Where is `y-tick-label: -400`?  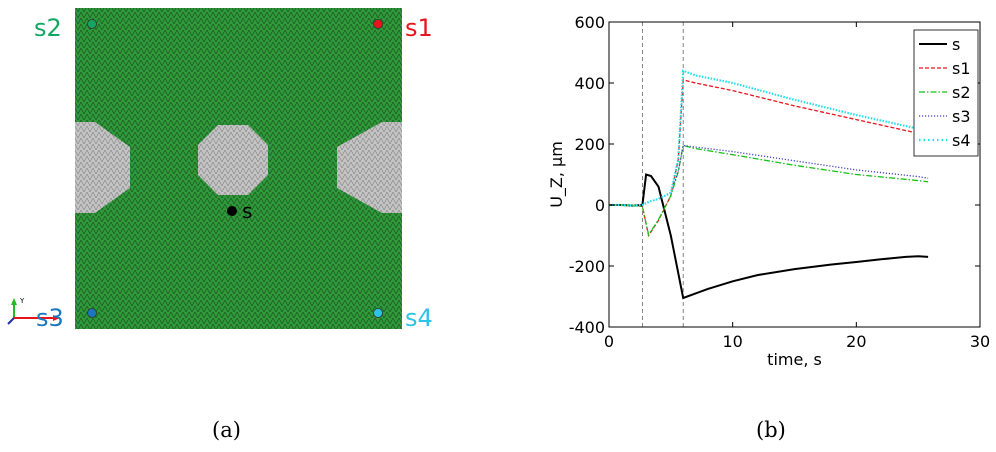
y-tick-label: -400 is located at coordinates (587, 327).